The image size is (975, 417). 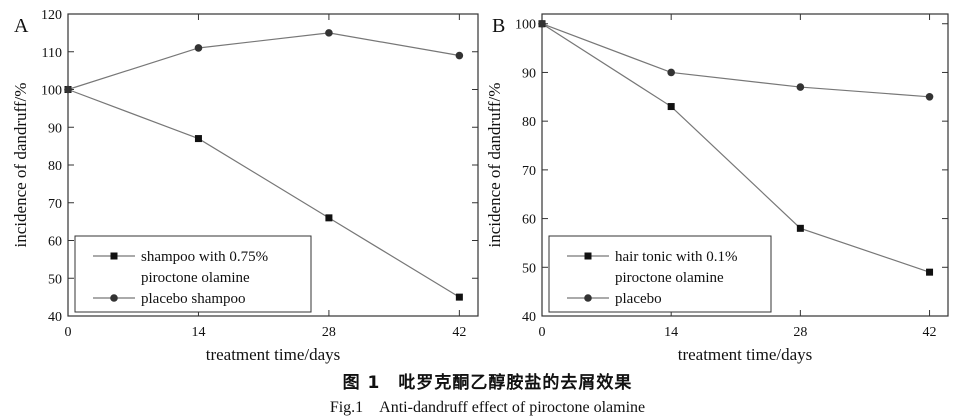 What do you see at coordinates (204, 257) in the screenshot?
I see `panel-a-legend-label: shampoo with 0.75%` at bounding box center [204, 257].